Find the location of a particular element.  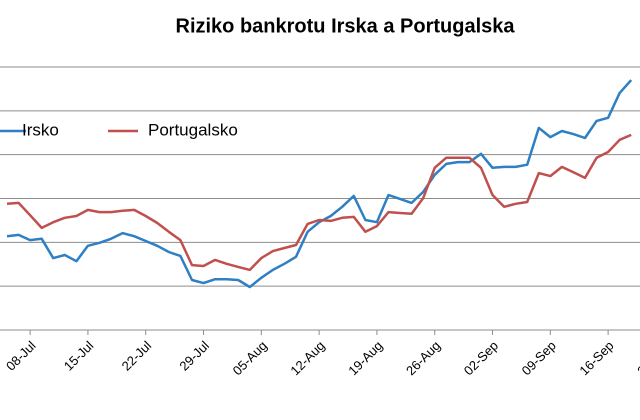

x-tick-label: 19-Aug is located at coordinates (365, 358).